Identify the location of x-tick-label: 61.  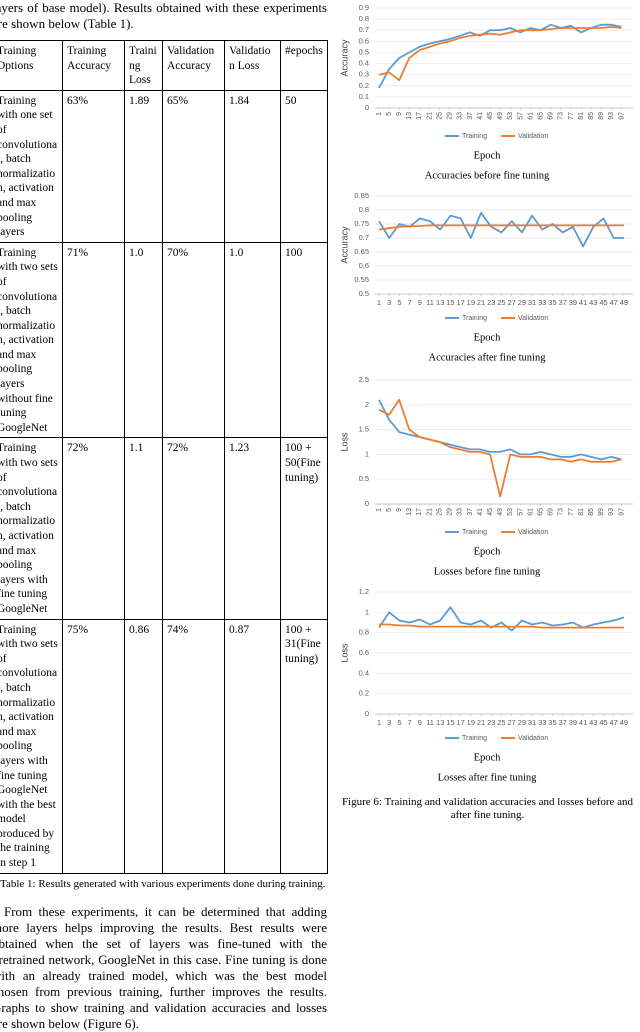
(530, 116).